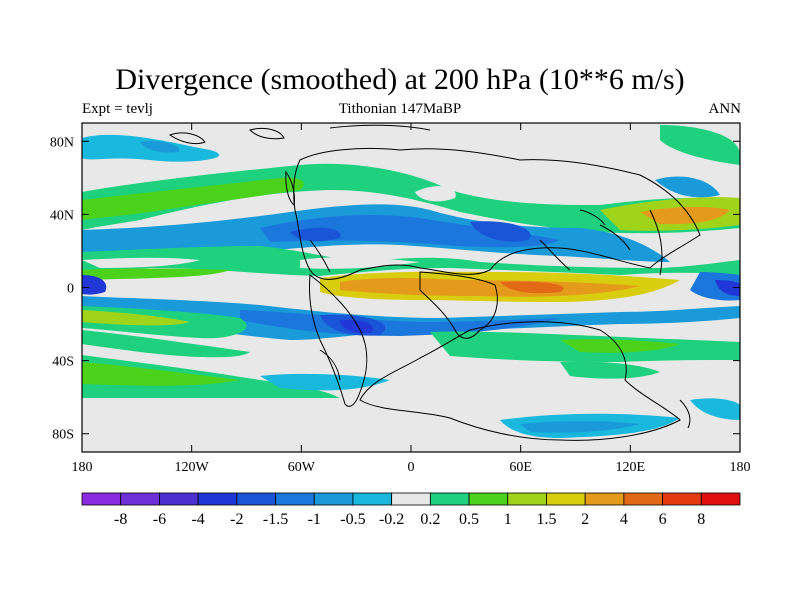  What do you see at coordinates (302, 467) in the screenshot?
I see `lon-label: 60W` at bounding box center [302, 467].